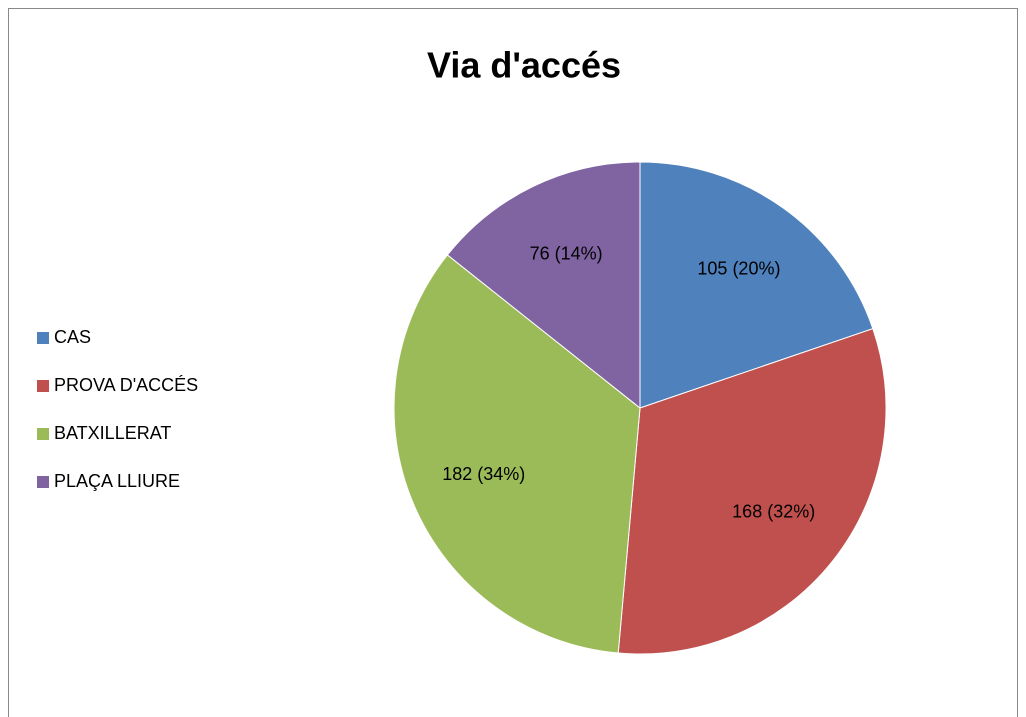 The width and height of the screenshot is (1026, 717). Describe the element at coordinates (738, 269) in the screenshot. I see `data-label: 105 (20%)` at that location.